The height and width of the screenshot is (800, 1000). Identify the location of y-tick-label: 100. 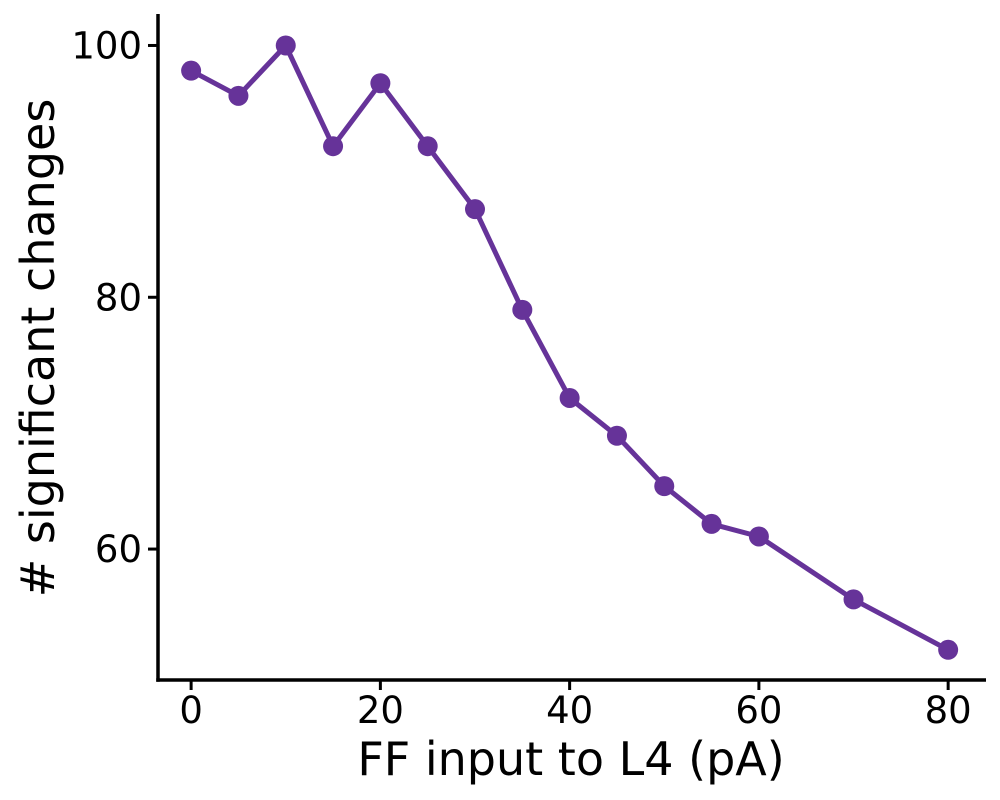
(106, 45).